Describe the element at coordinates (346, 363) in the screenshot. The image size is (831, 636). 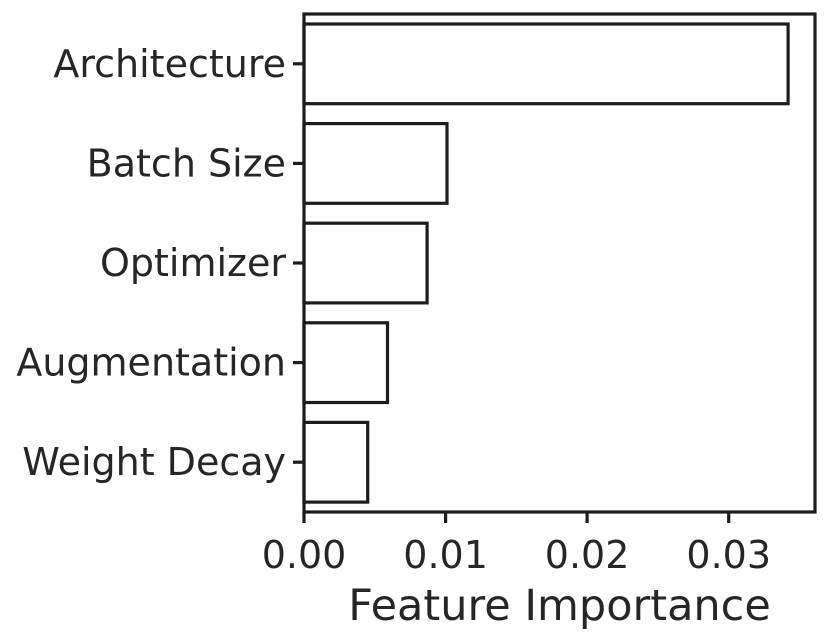
I see `bar-augmentation` at that location.